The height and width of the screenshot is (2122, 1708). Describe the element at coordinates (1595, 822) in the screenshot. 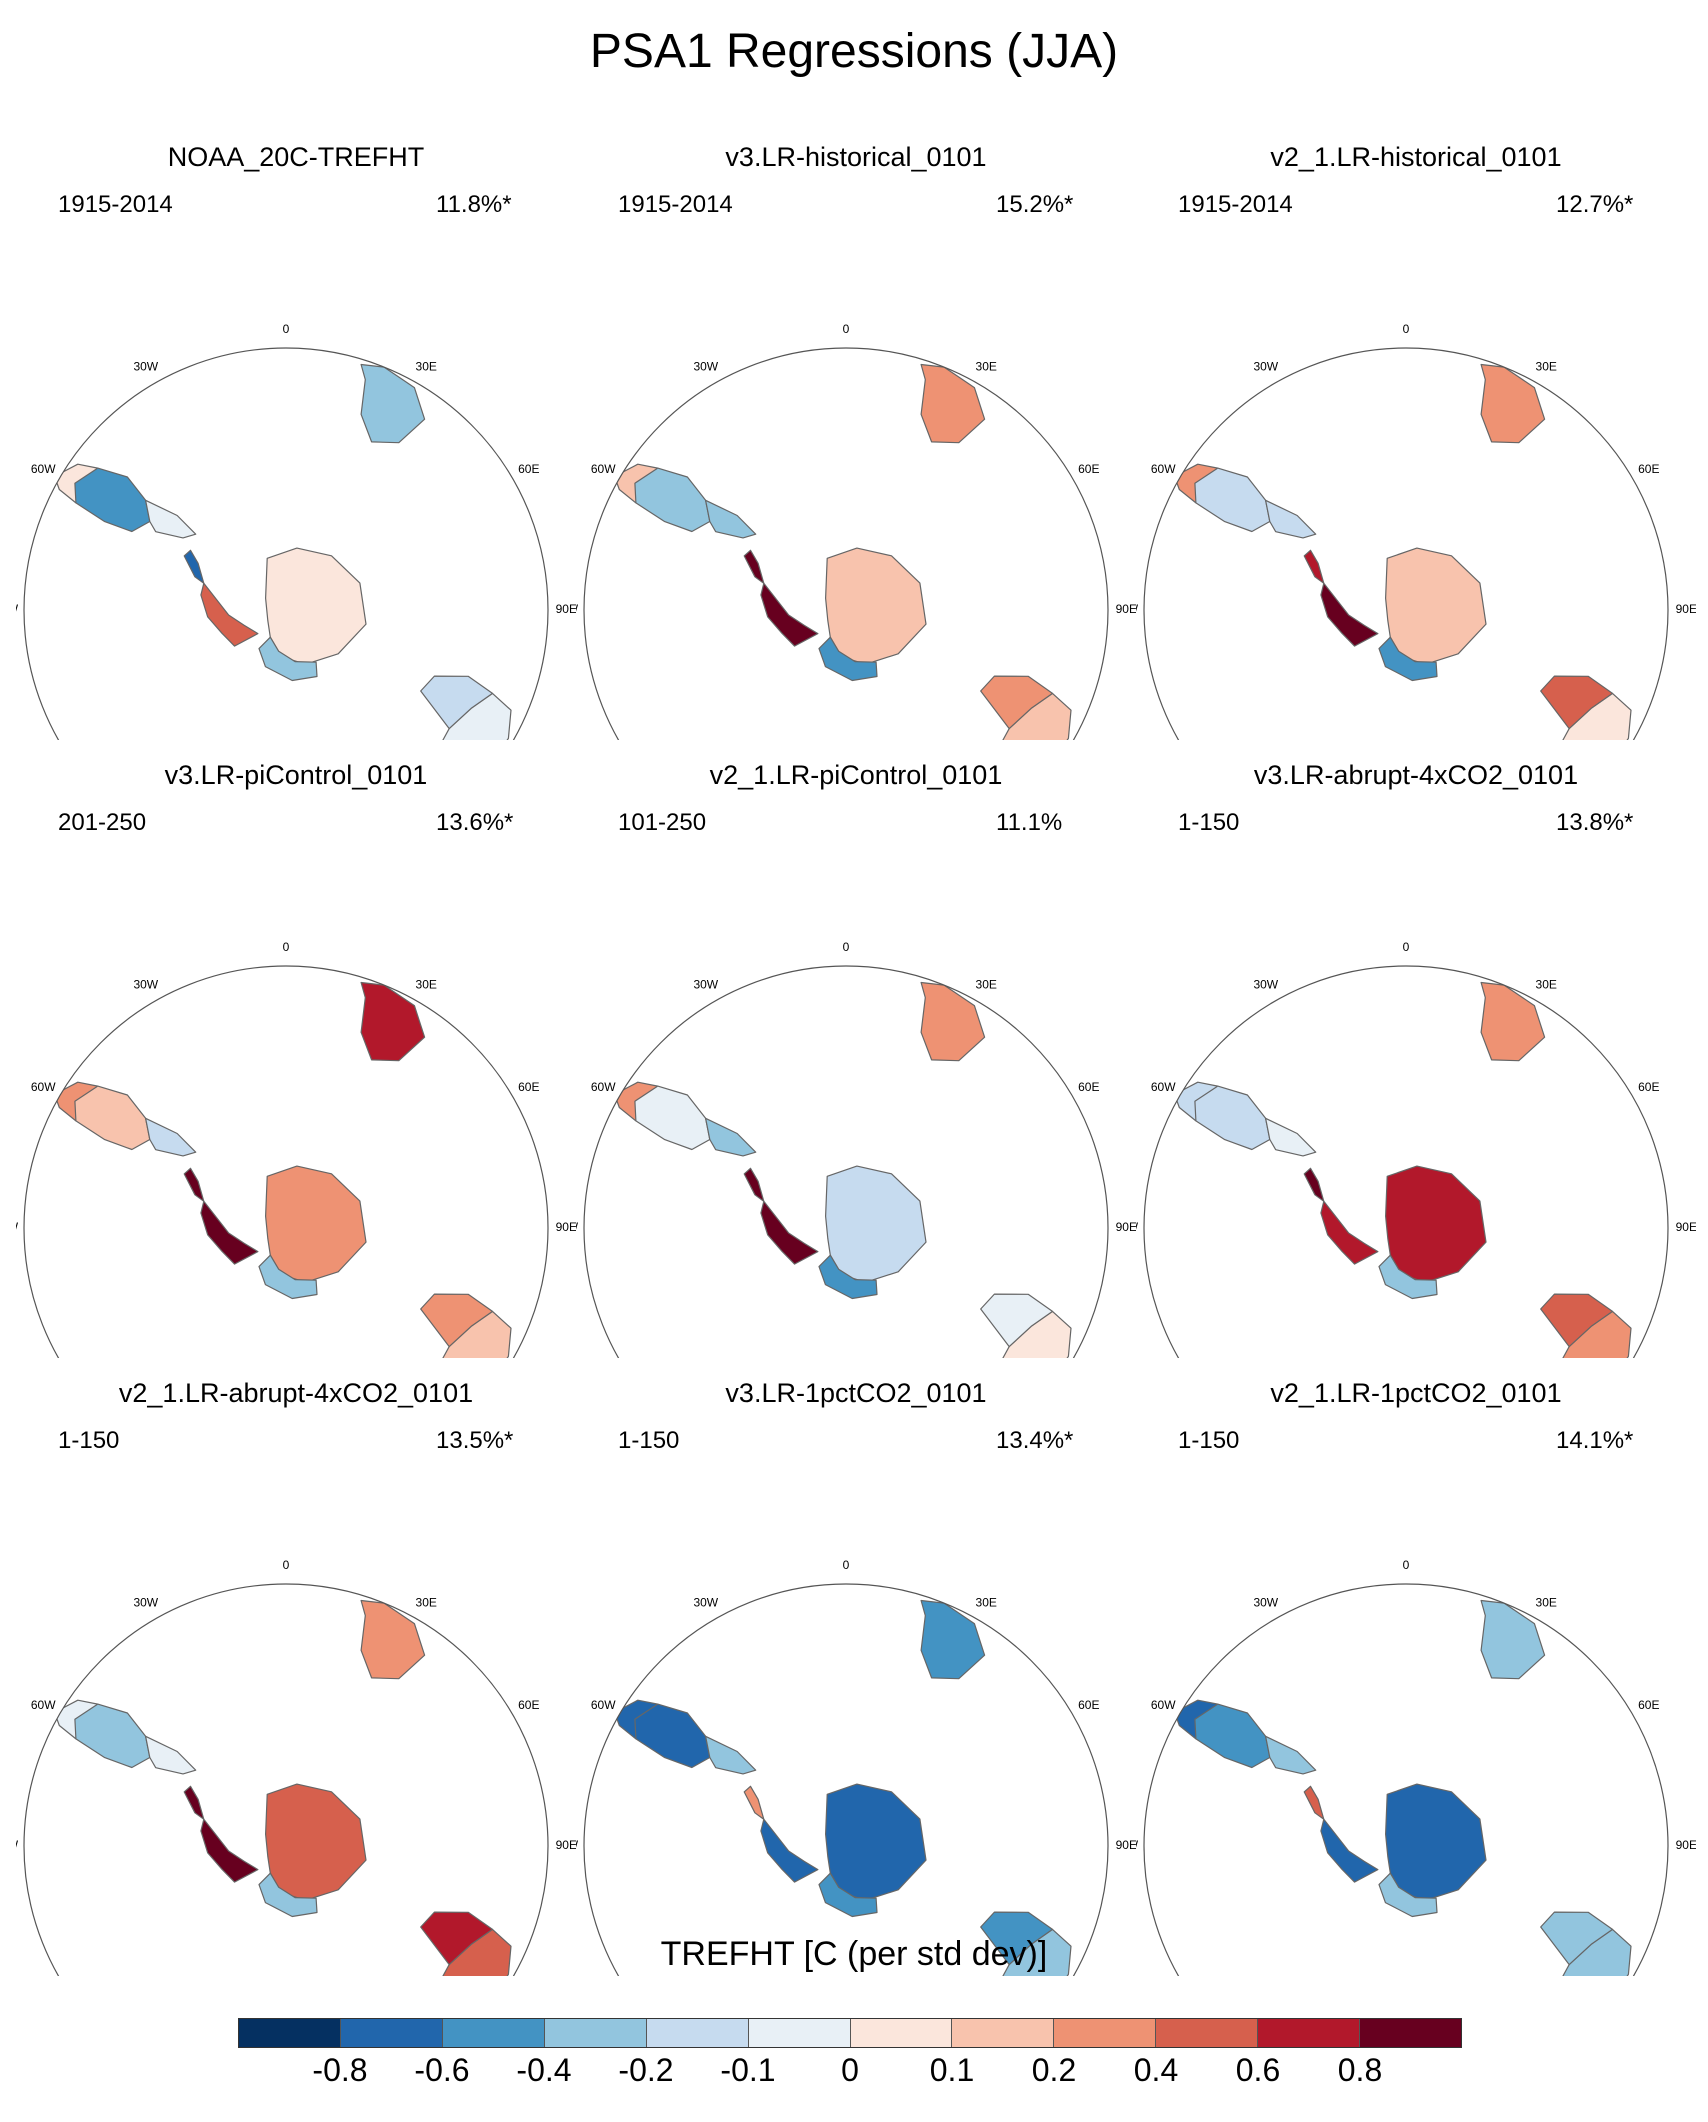

I see `panel-variance: 13.8%*` at that location.